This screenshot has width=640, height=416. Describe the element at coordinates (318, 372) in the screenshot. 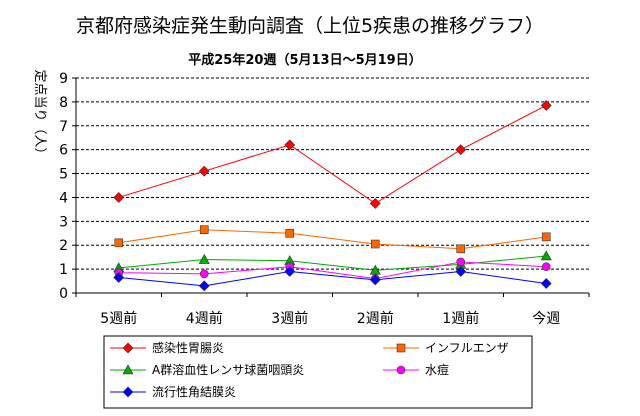

I see `legend-box` at that location.